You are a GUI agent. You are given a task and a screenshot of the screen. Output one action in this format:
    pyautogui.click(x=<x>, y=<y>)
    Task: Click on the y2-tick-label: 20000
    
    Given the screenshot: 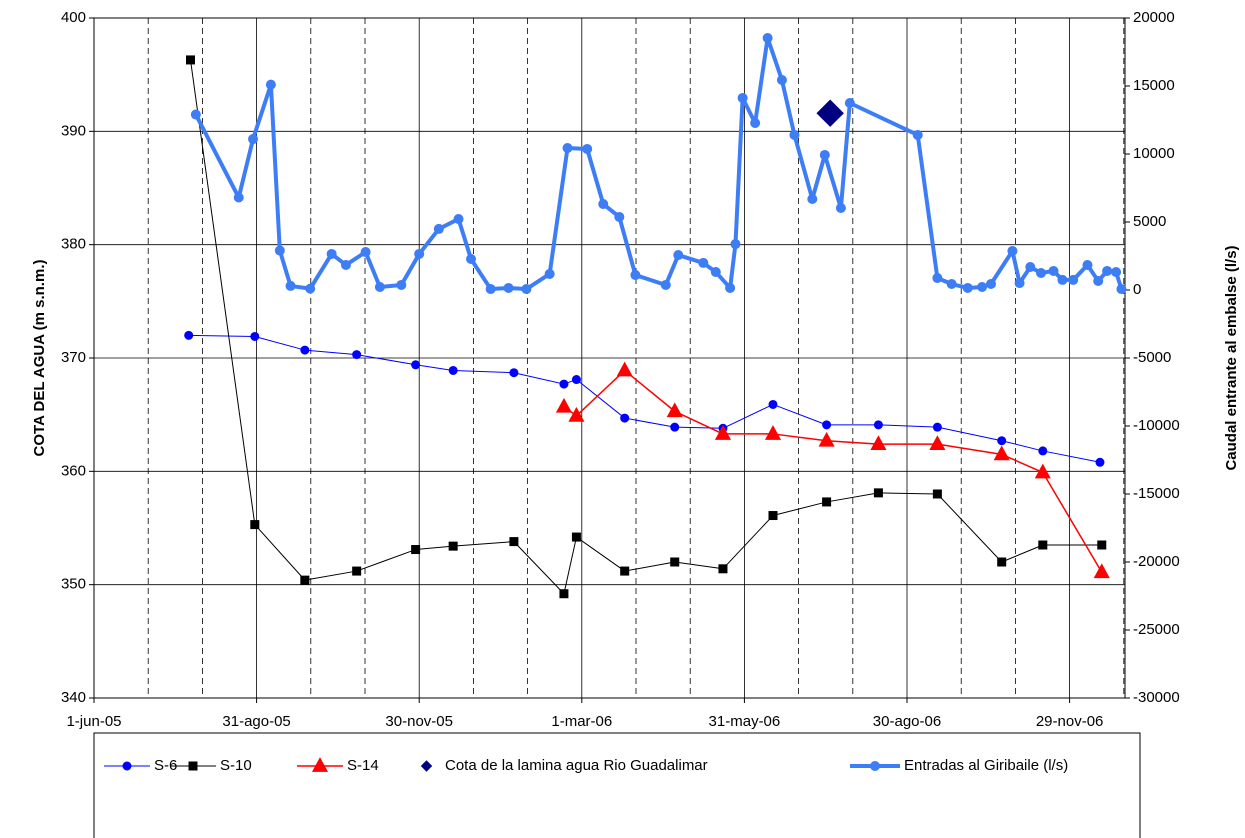 What is the action you would take?
    pyautogui.click(x=1154, y=17)
    